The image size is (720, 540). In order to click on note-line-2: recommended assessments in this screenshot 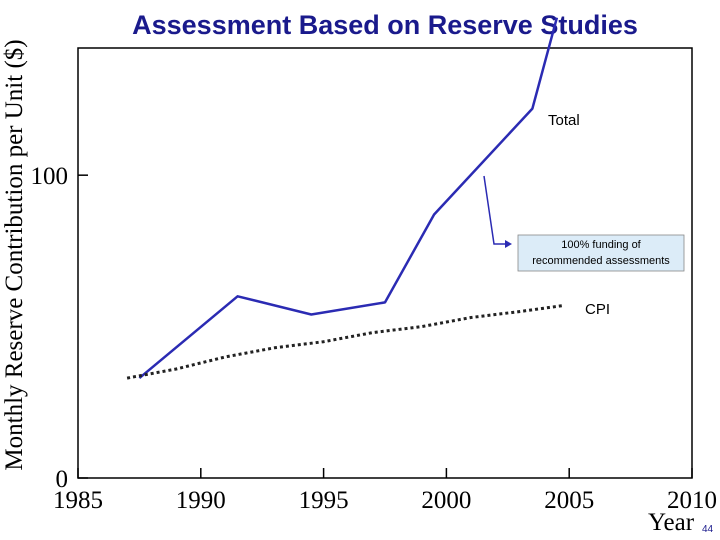, I will do `click(601, 261)`.